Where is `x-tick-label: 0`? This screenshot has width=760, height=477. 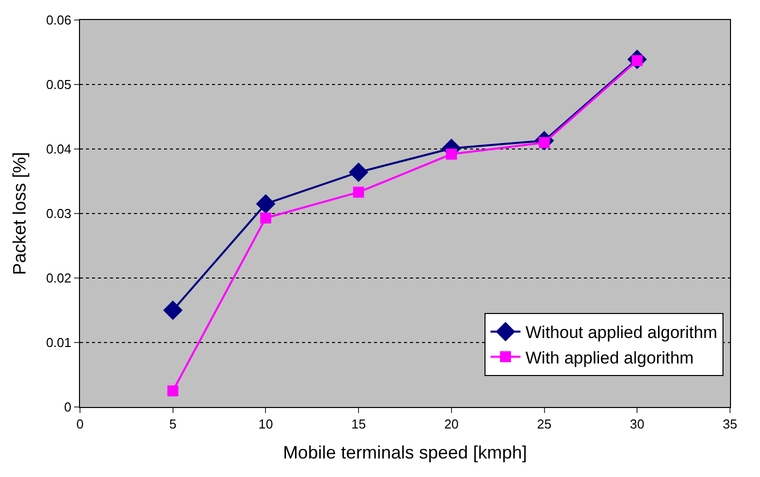 x-tick-label: 0 is located at coordinates (80, 424).